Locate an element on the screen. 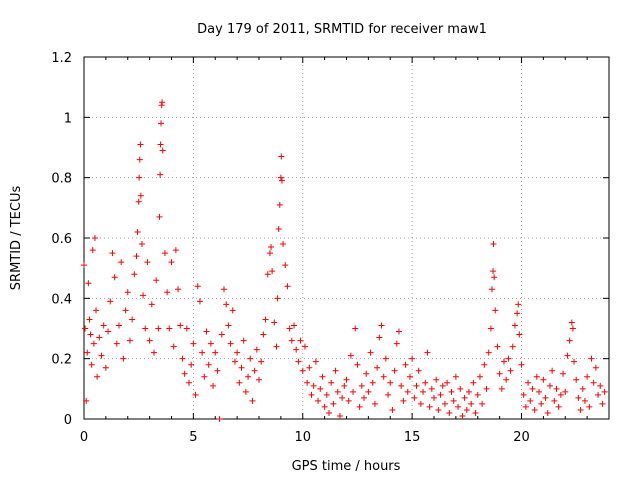 The height and width of the screenshot is (480, 640). x-tick-label: 20 is located at coordinates (521, 437).